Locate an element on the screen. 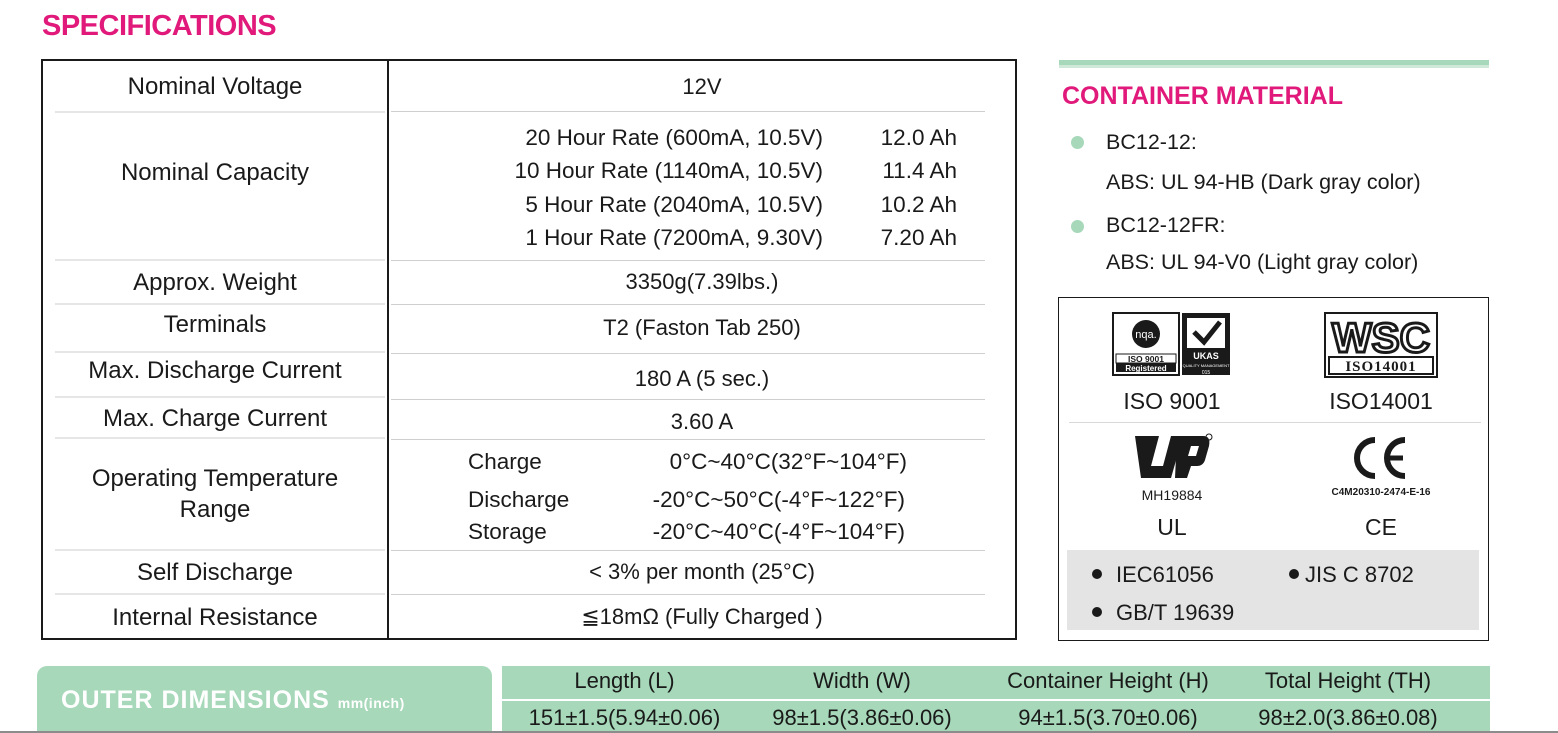  nqa-text: nqa. is located at coordinates (1145, 335).